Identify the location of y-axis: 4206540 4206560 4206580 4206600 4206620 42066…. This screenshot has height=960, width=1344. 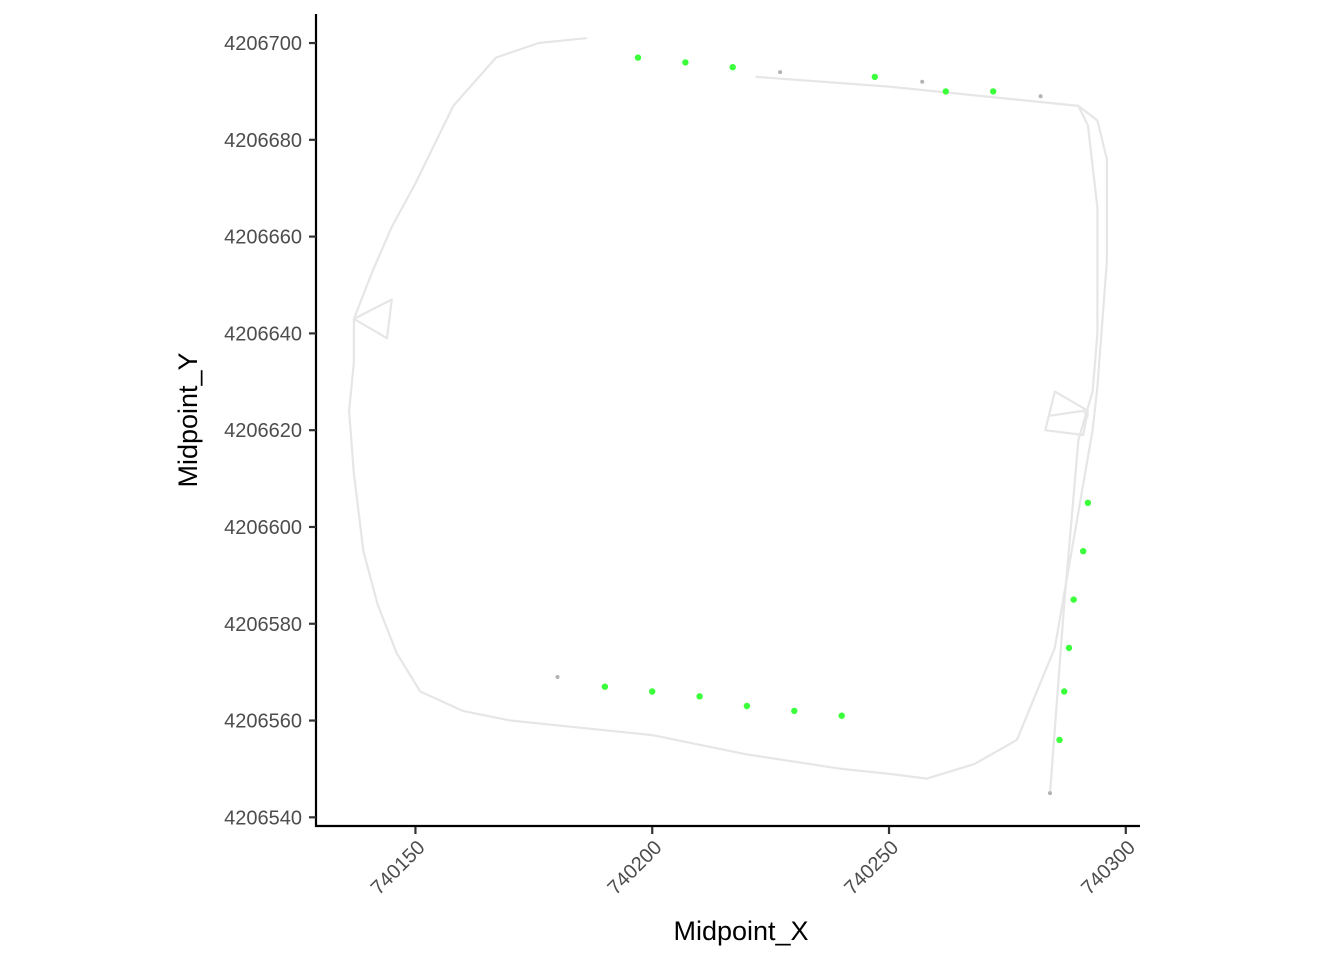
(271, 421).